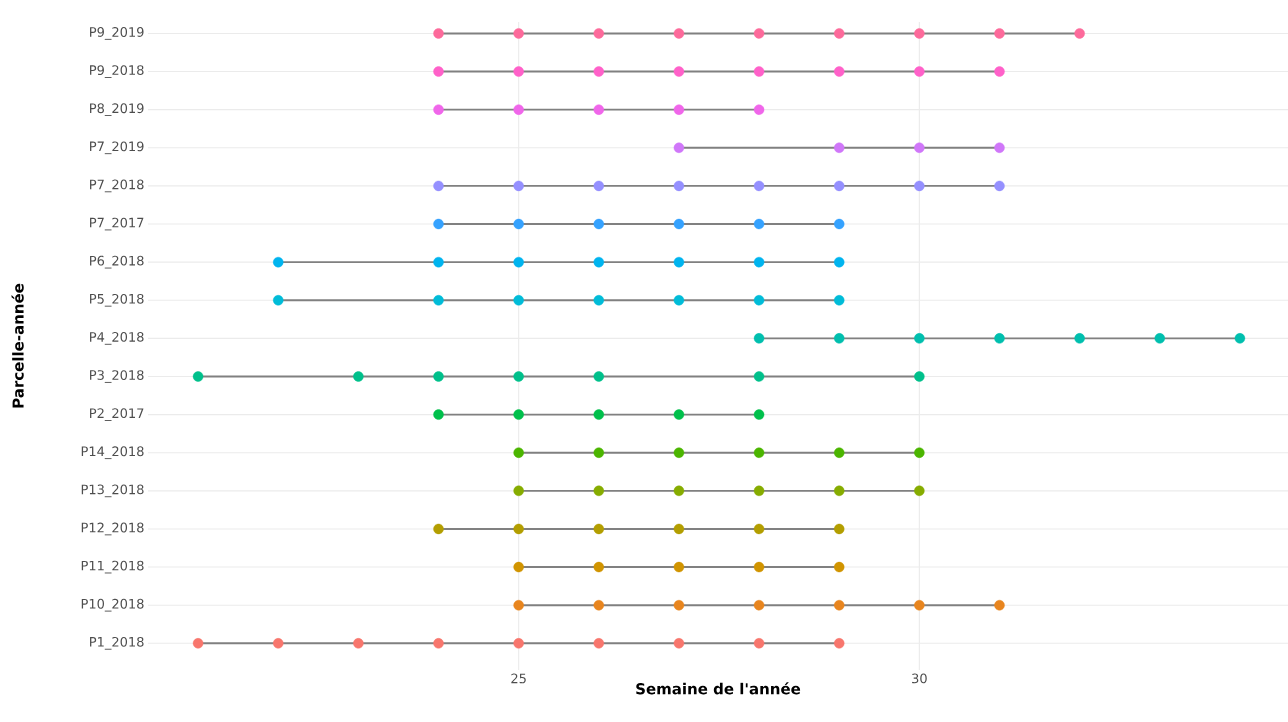  Describe the element at coordinates (117, 414) in the screenshot. I see `y-tick-label: P2_2017` at that location.